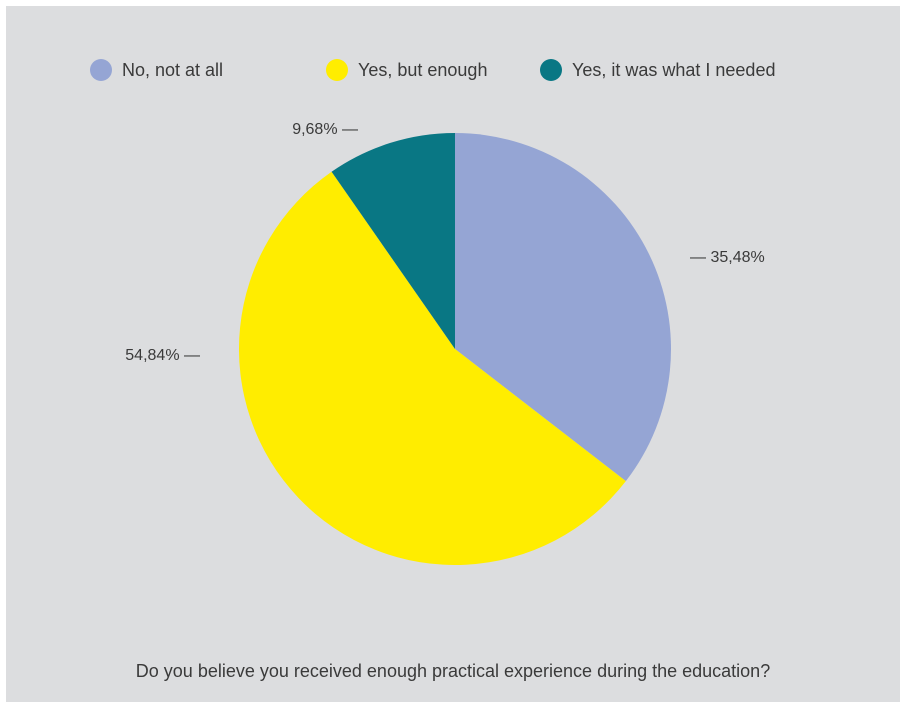 This screenshot has width=903, height=705. Describe the element at coordinates (727, 257) in the screenshot. I see `slice-no-label: — 35,48%` at that location.